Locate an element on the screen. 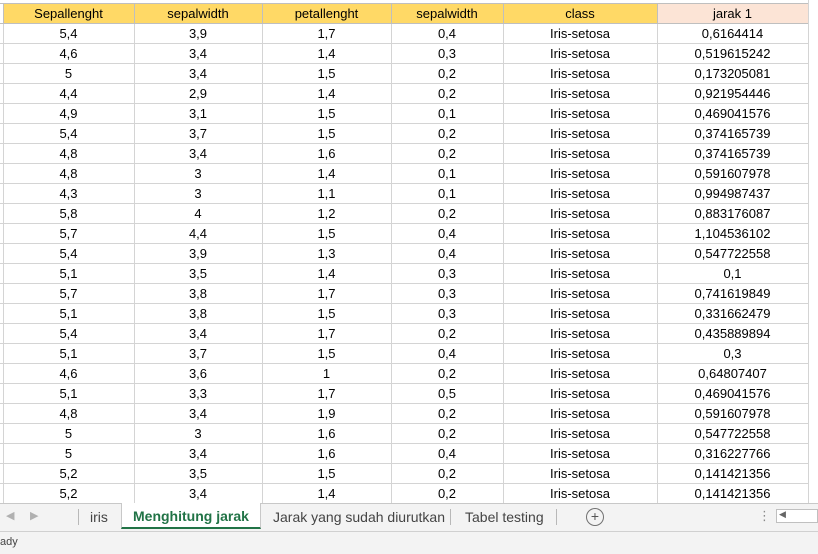 This screenshot has width=818, height=554. grid-cell: 5,2 is located at coordinates (68, 473).